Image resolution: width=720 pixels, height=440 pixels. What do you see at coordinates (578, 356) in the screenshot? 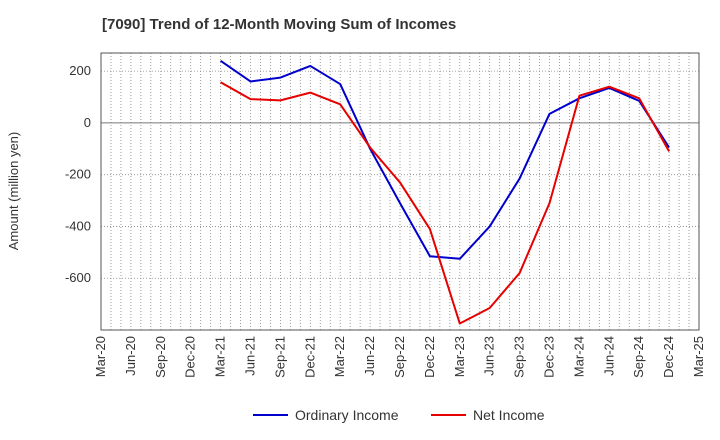
I see `x-tick-label: Mar-24` at bounding box center [578, 356].